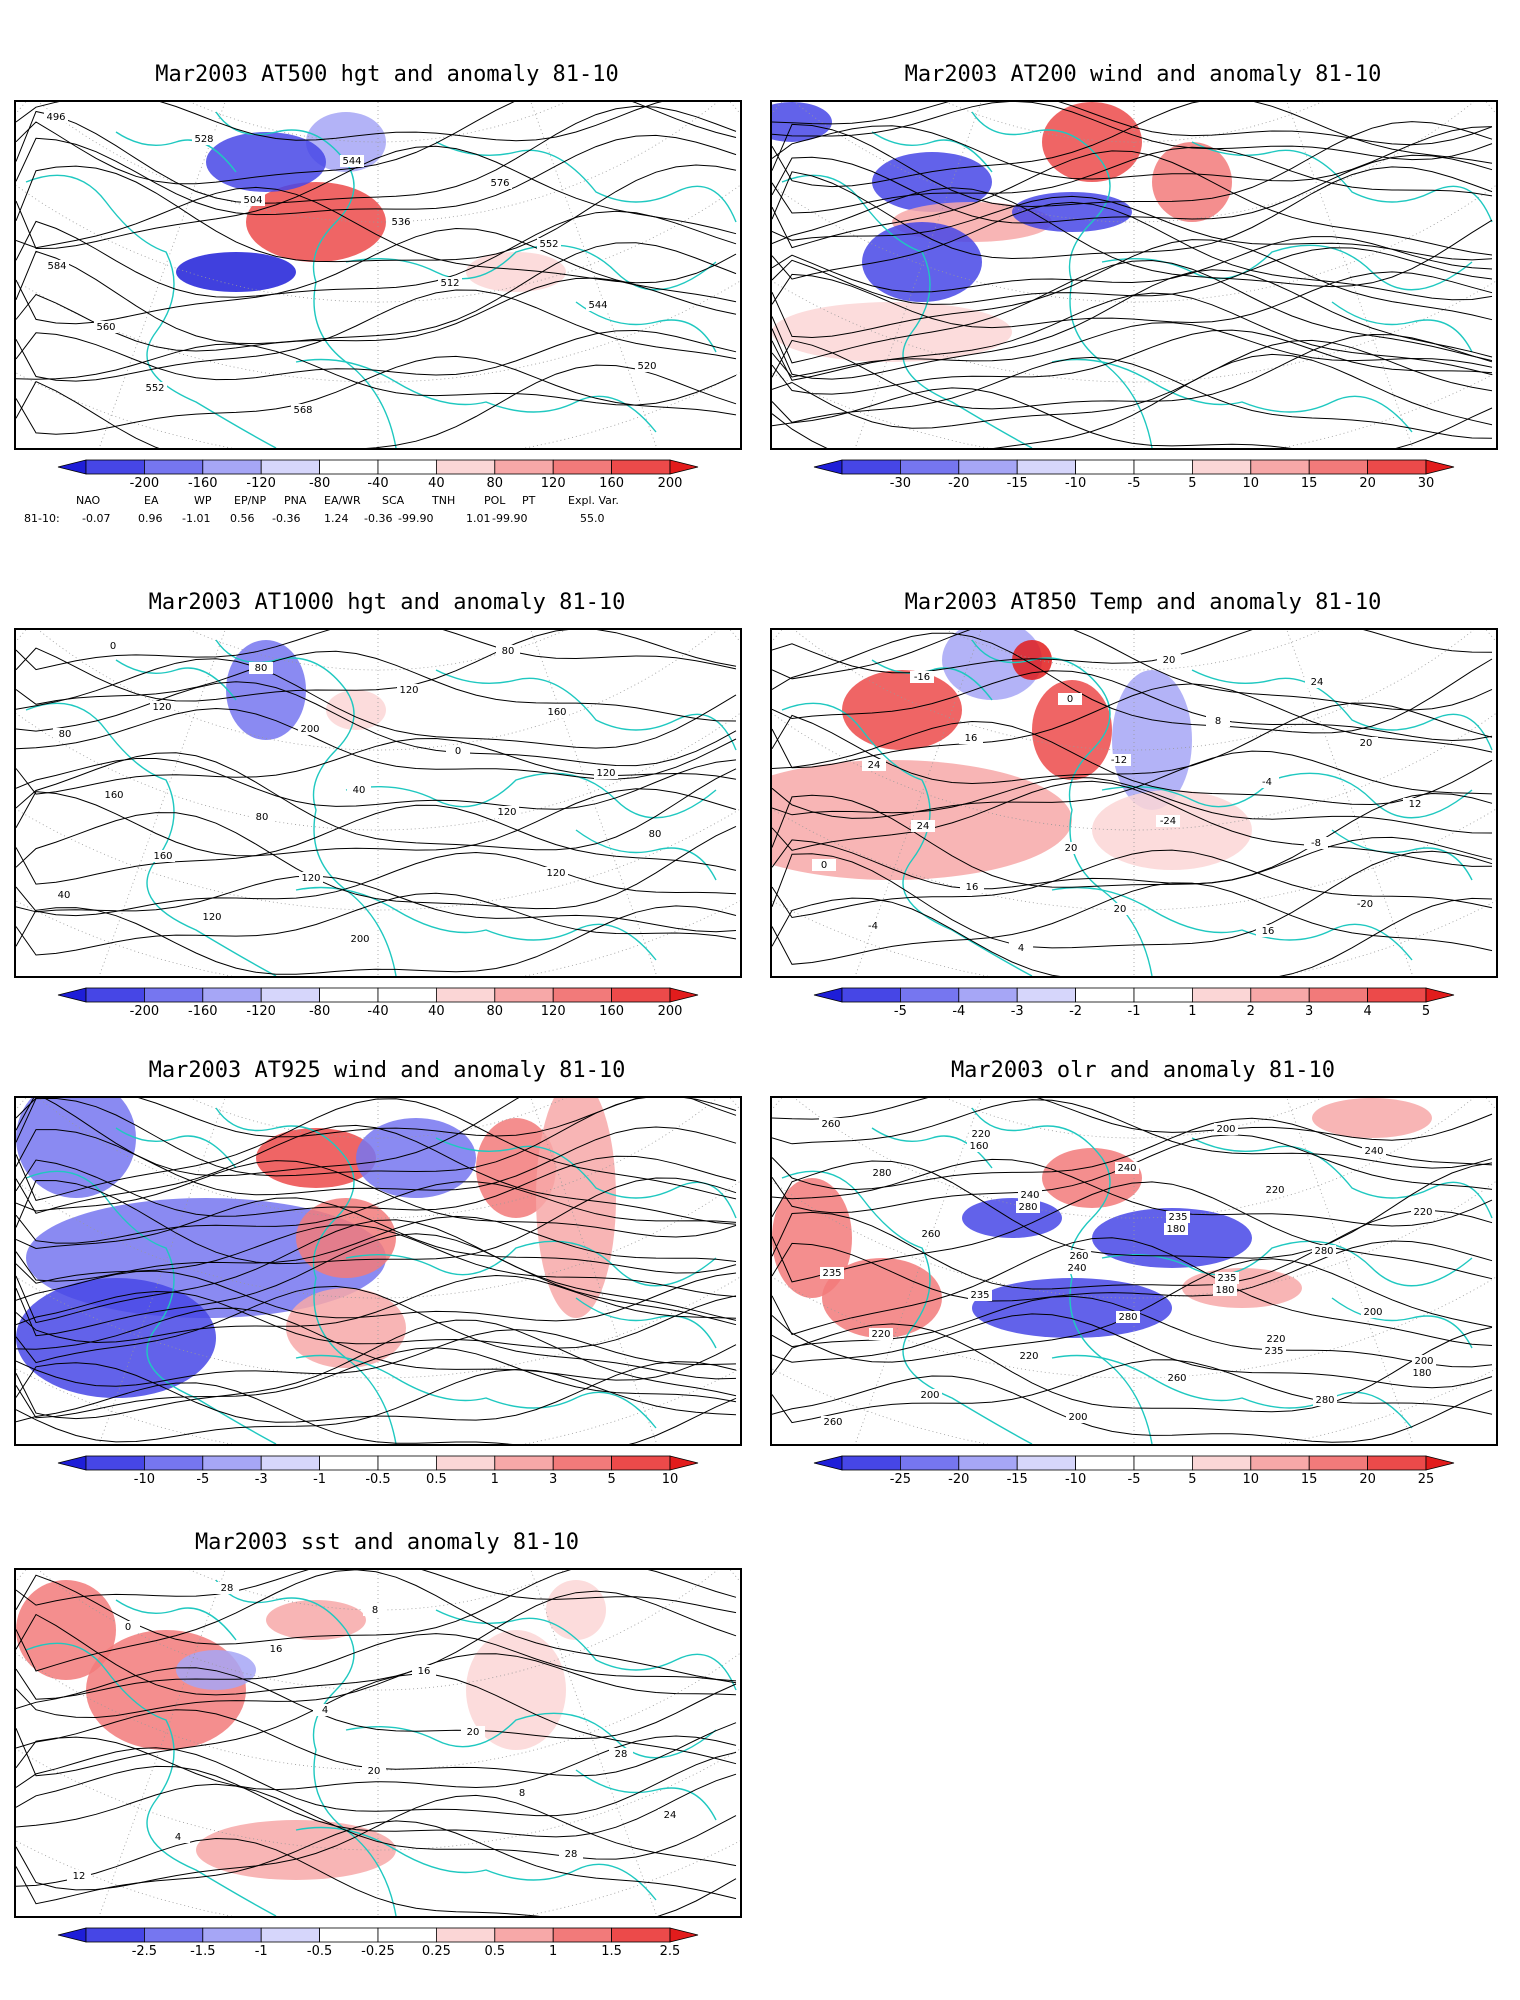  What do you see at coordinates (393, 500) in the screenshot?
I see `index-header: SCA` at bounding box center [393, 500].